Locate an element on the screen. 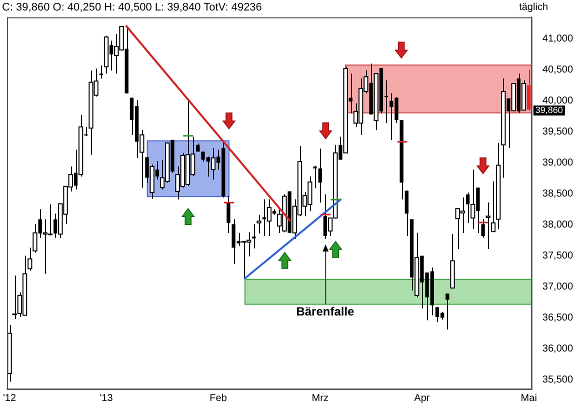 The image size is (578, 417). text: täglich is located at coordinates (533, 7).